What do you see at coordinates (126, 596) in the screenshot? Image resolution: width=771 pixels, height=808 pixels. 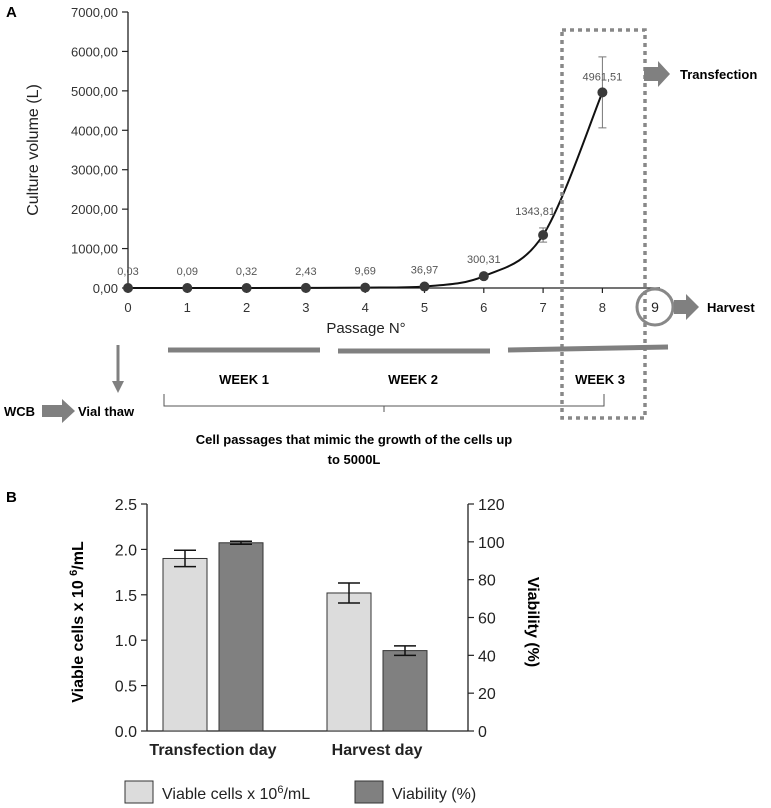 I see `bar-left-tick-label: 1.5` at bounding box center [126, 596].